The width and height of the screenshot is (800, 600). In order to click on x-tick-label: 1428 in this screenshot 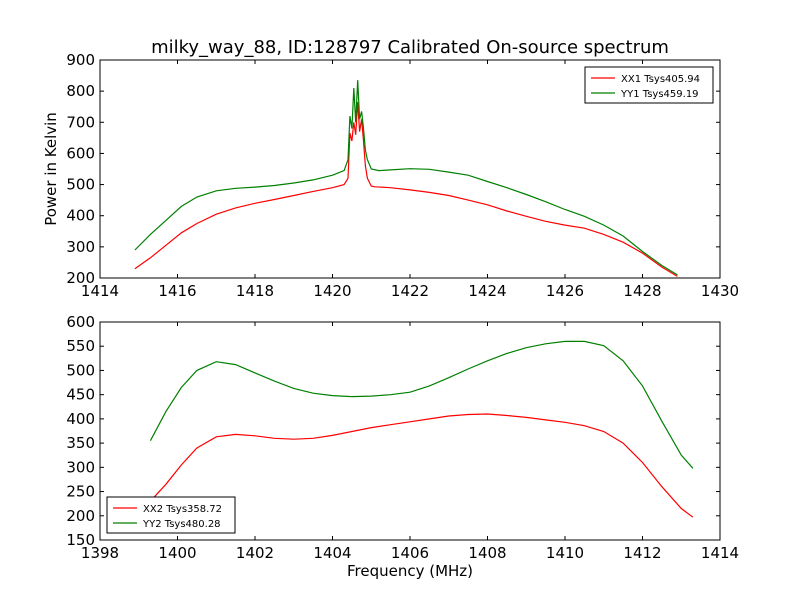, I will do `click(642, 291)`.